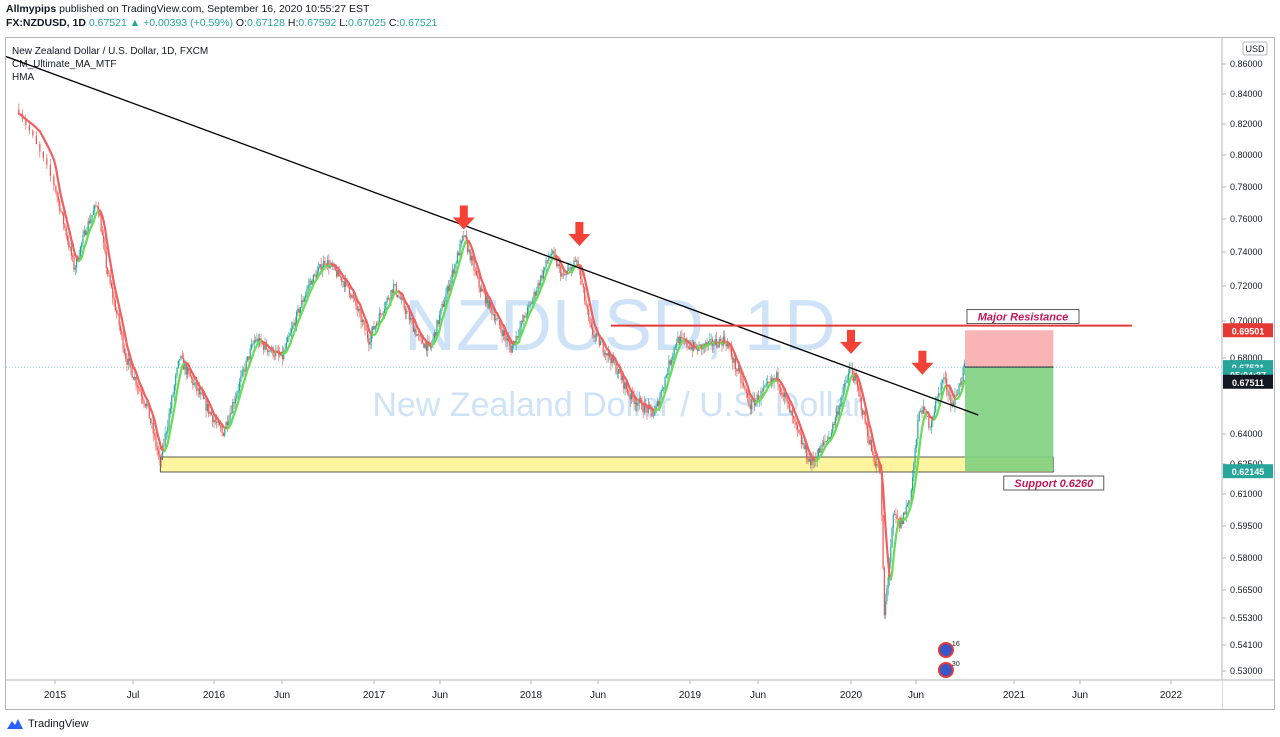  I want to click on stop-zone, so click(1009, 349).